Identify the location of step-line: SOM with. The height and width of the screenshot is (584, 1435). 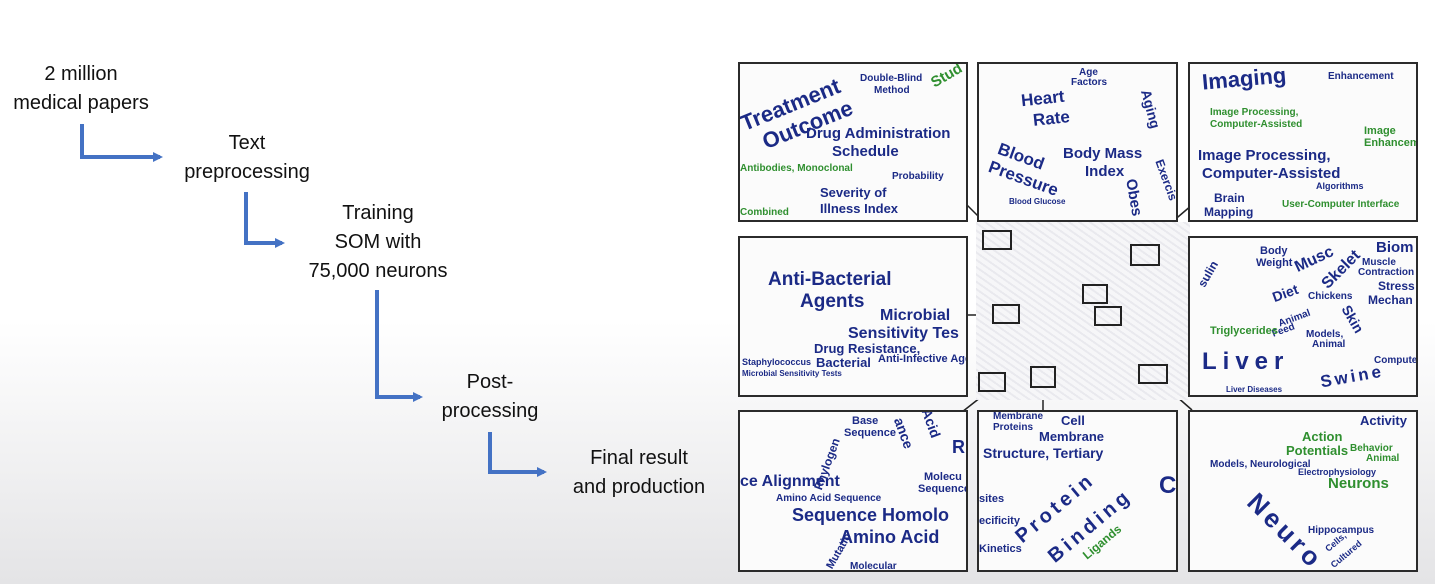
(378, 242).